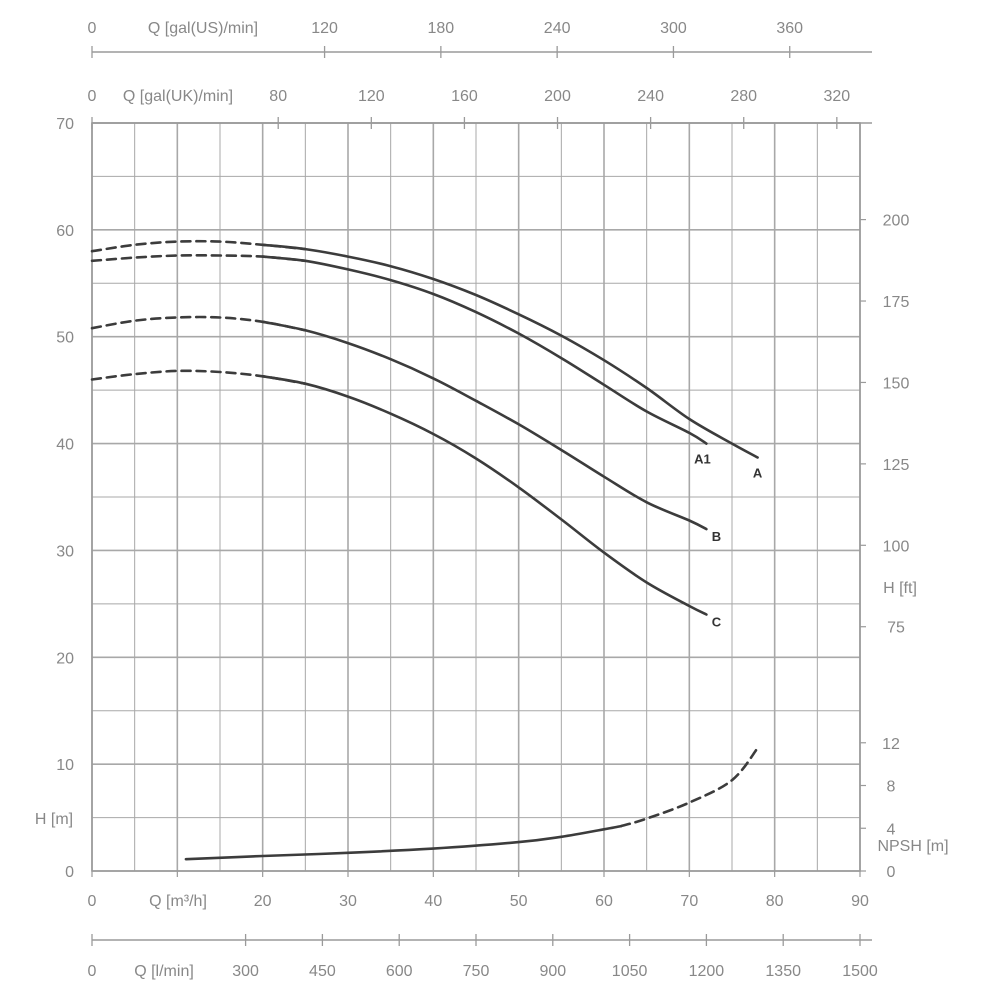 The image size is (1000, 1005). Describe the element at coordinates (836, 96) in the screenshot. I see `top-axis-uk-tick-label: 320` at that location.